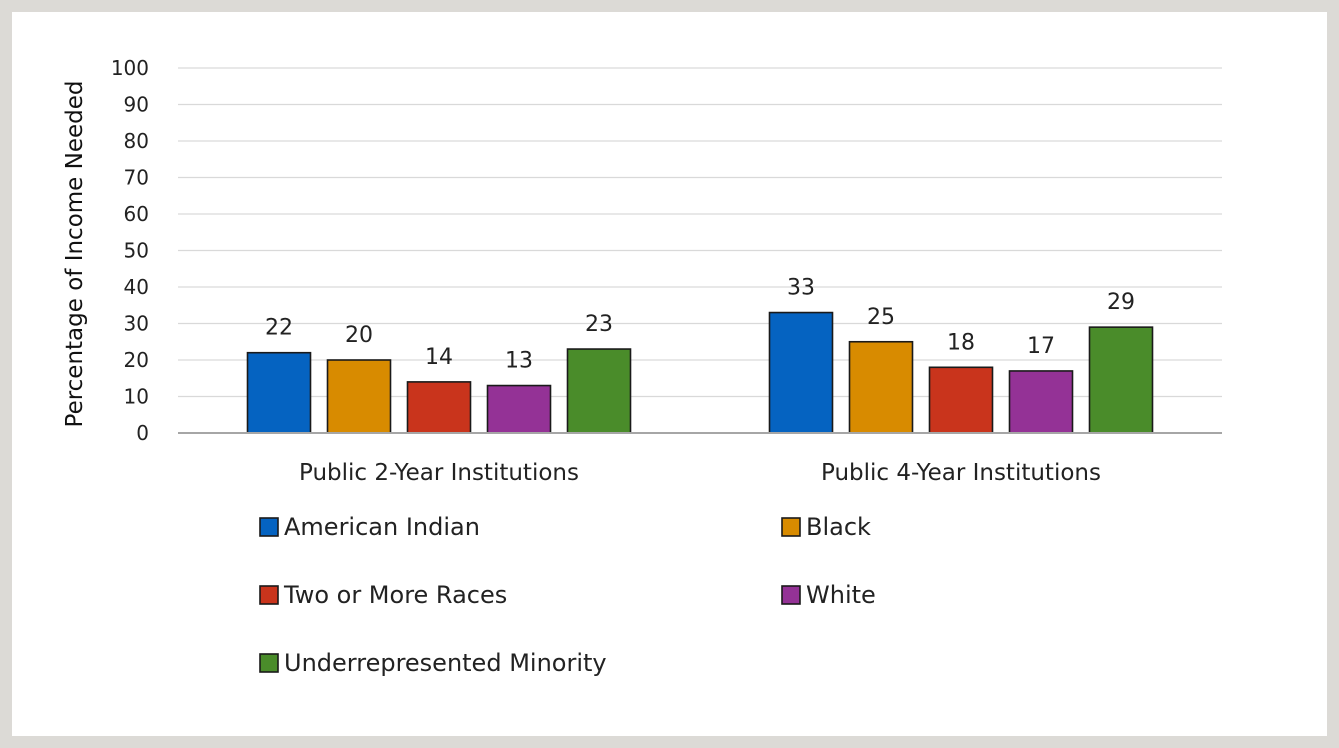  I want to click on bar-value-label: 20, so click(359, 335).